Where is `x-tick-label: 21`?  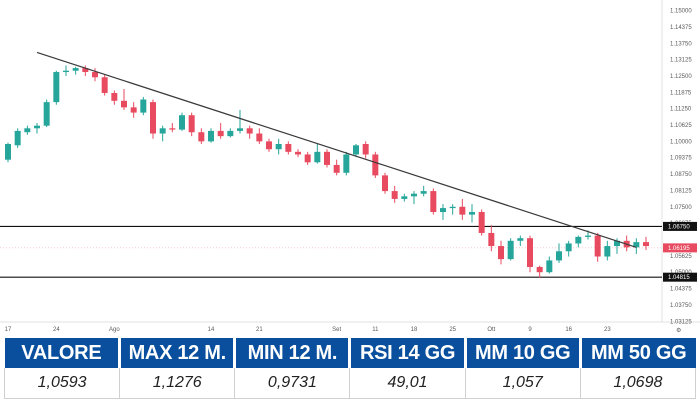
x-tick-label: 21 is located at coordinates (259, 330).